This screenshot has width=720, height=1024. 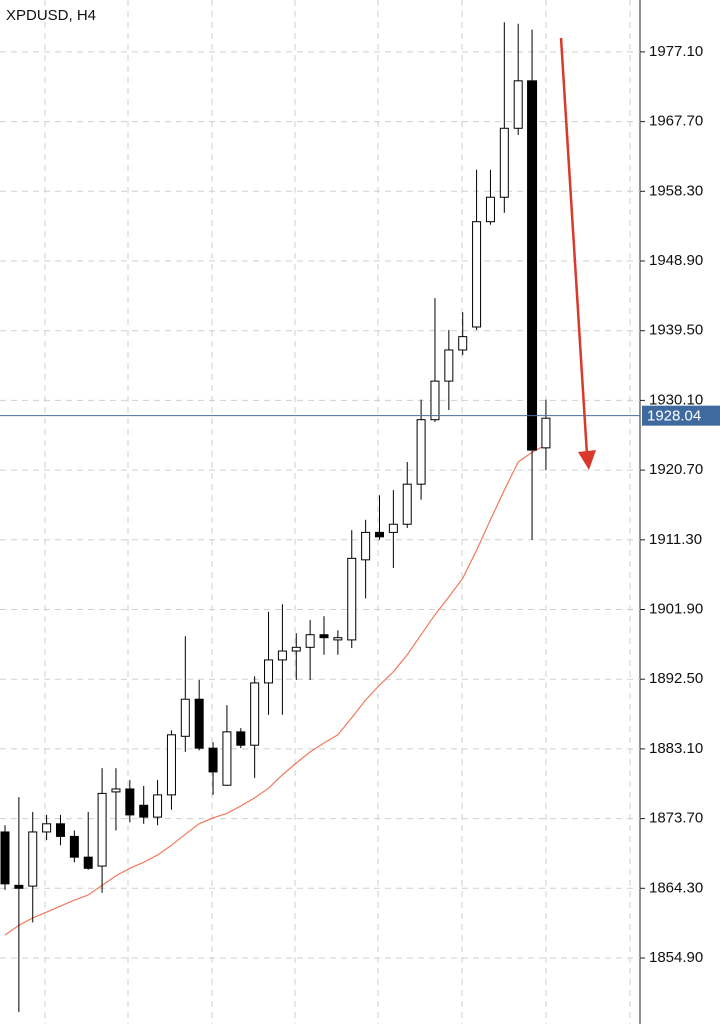 What do you see at coordinates (676, 399) in the screenshot?
I see `y-tick-label: 1930.10` at bounding box center [676, 399].